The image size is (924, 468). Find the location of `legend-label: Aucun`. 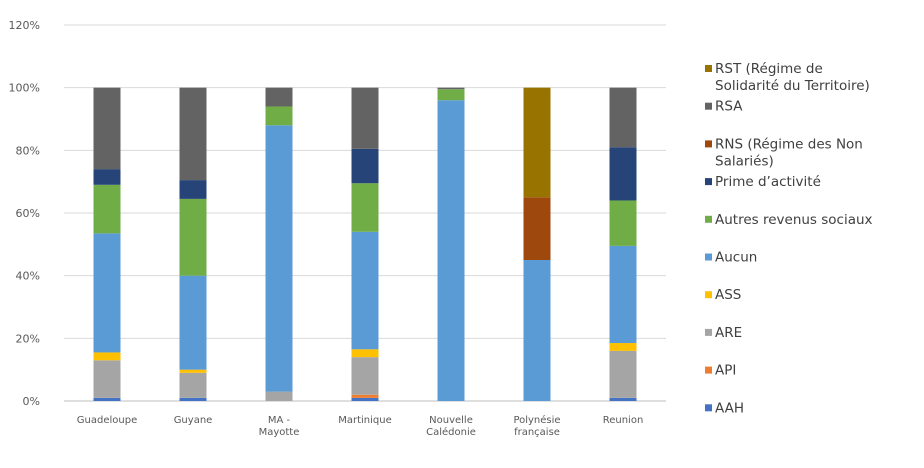

legend-label: Aucun is located at coordinates (736, 258).